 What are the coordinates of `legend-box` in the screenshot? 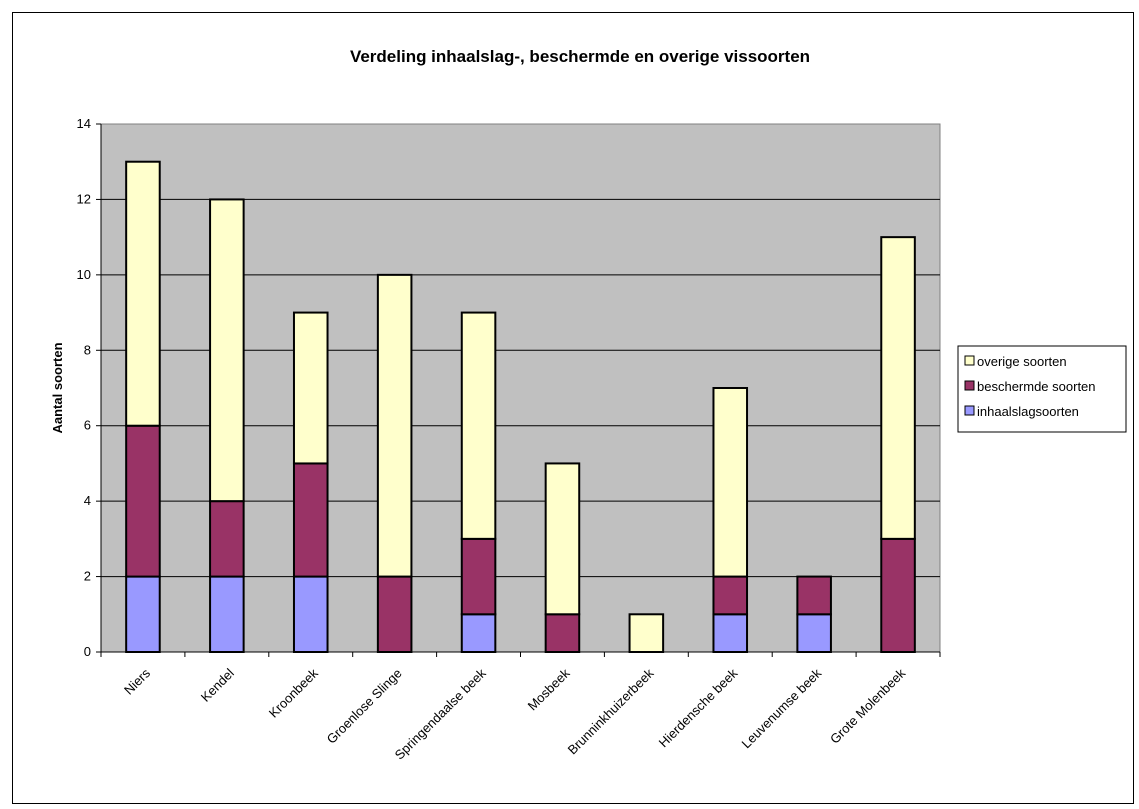 It's located at (1042, 389).